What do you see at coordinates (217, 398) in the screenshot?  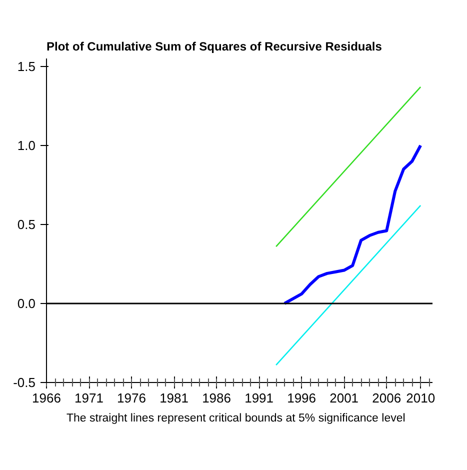 I see `x-tick-label: 1986` at bounding box center [217, 398].